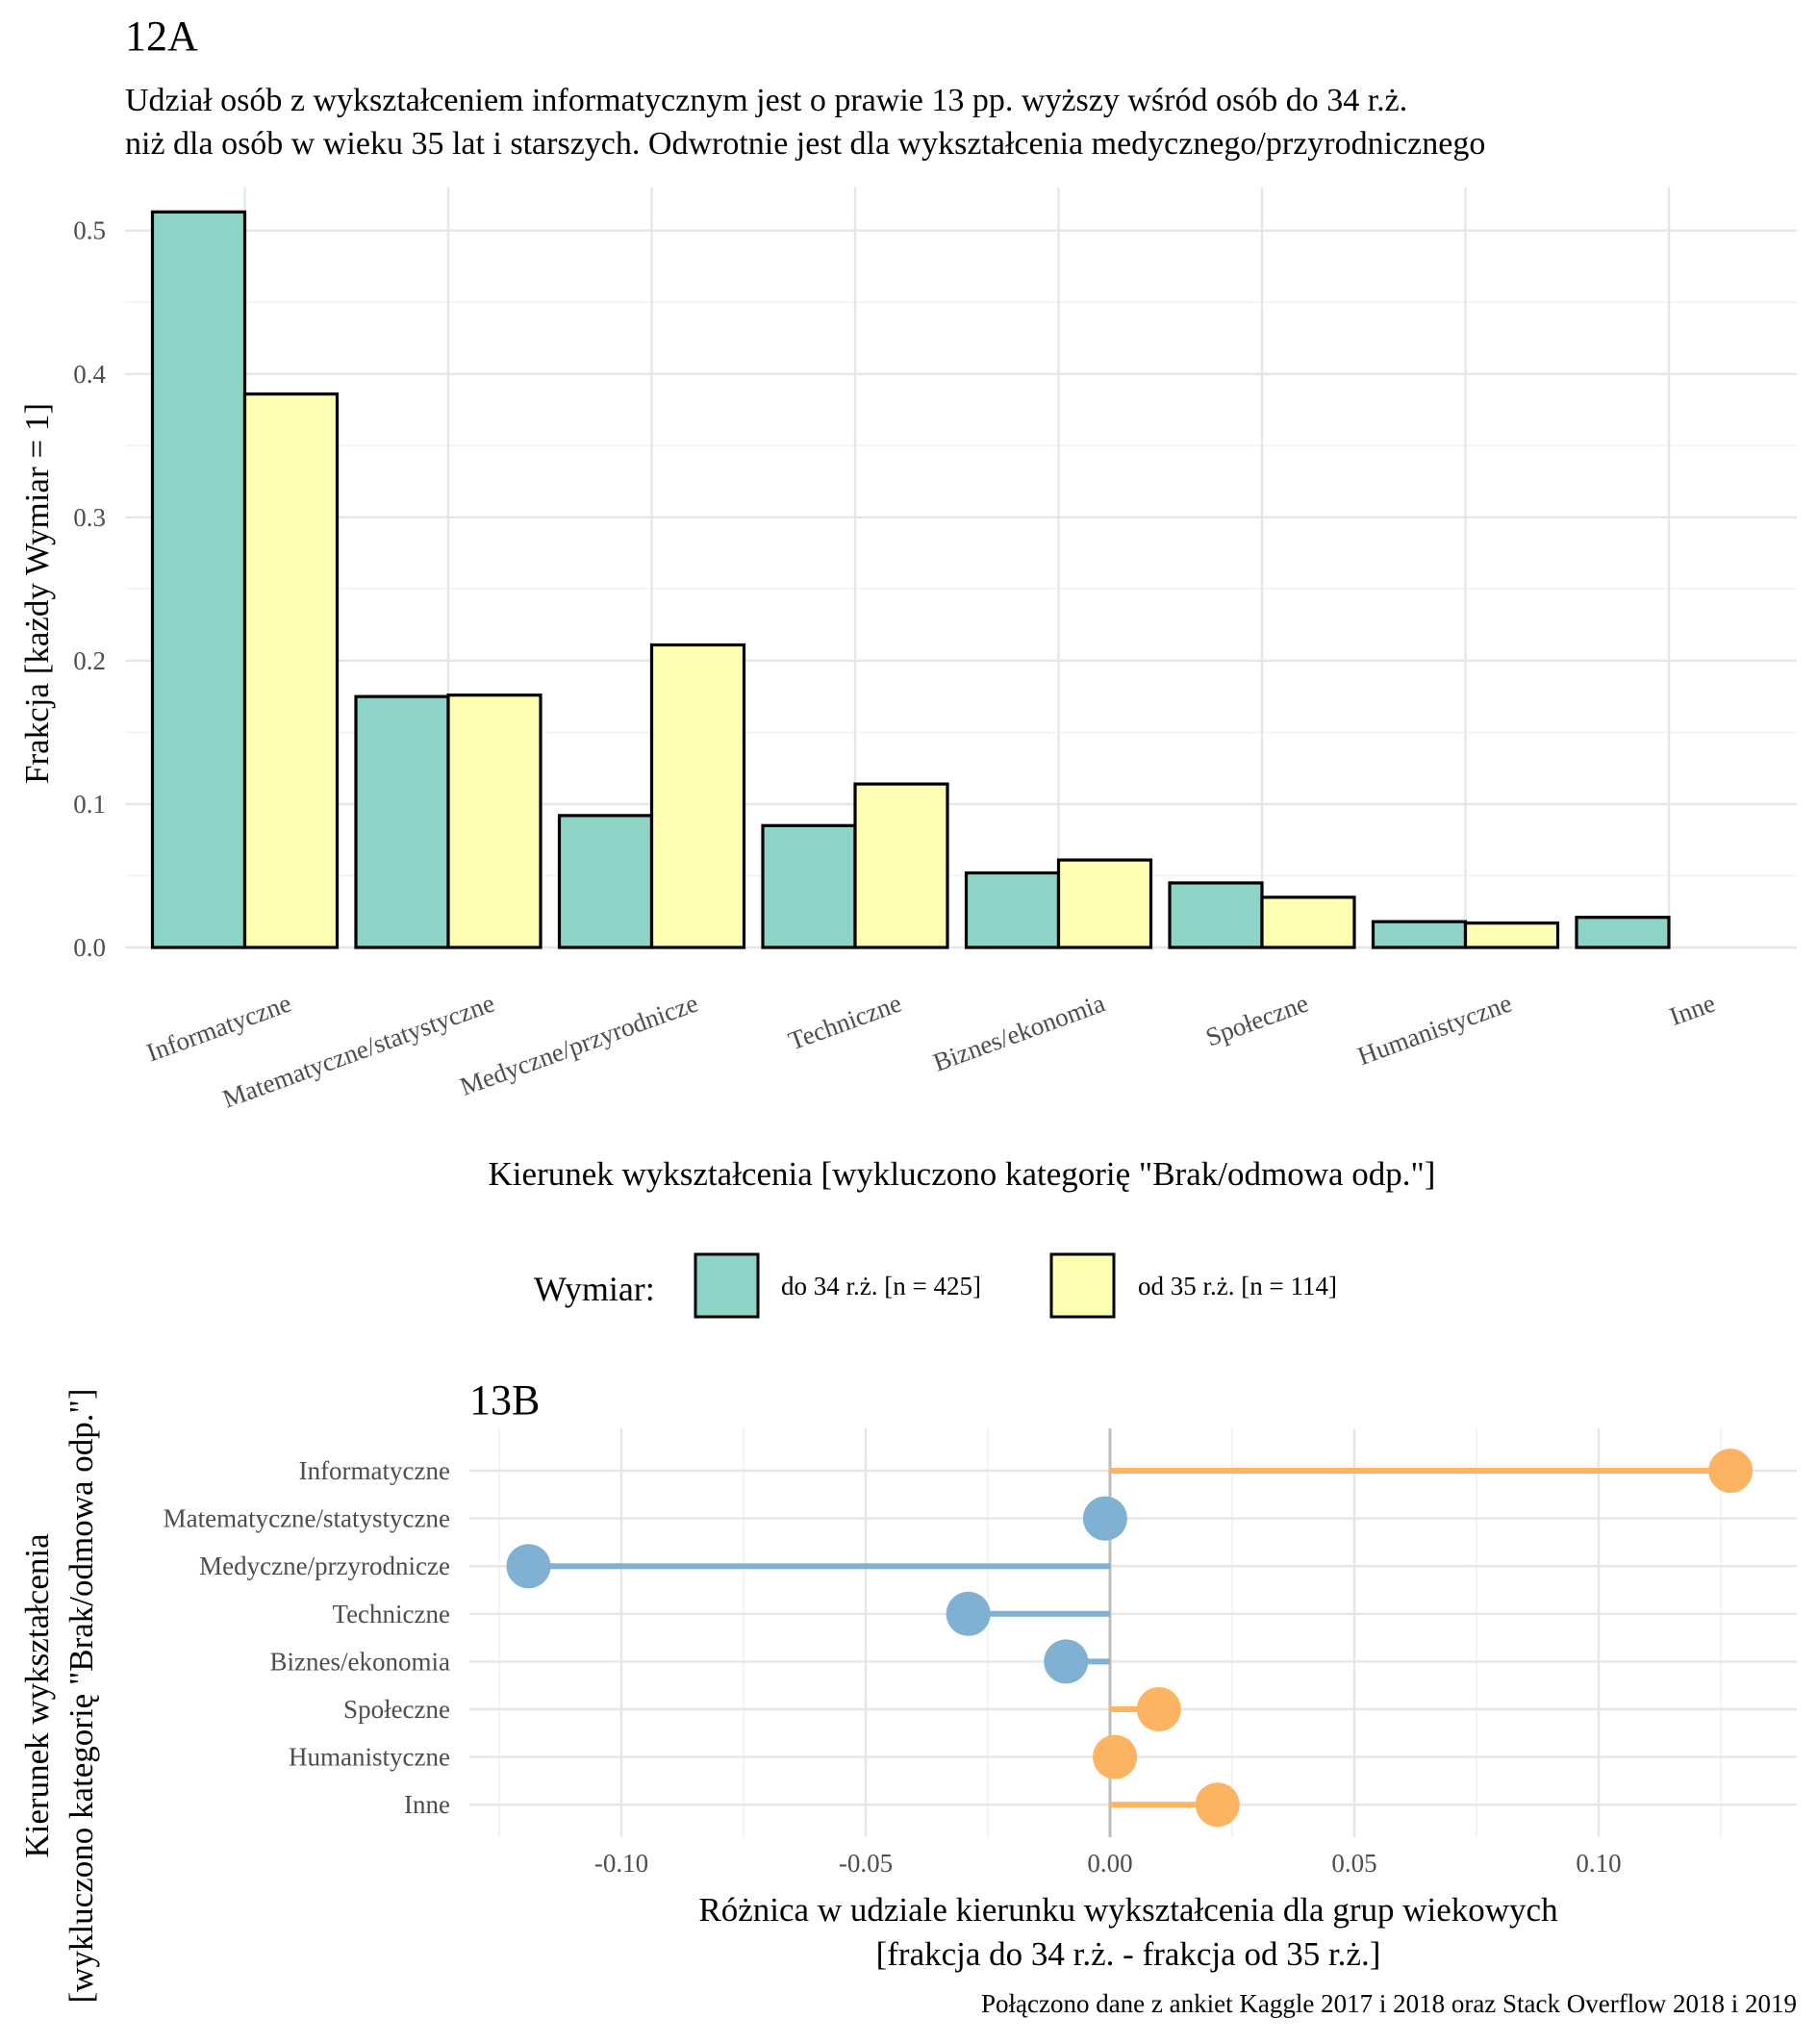  What do you see at coordinates (199, 579) in the screenshot?
I see `bar-young-informatyczne` at bounding box center [199, 579].